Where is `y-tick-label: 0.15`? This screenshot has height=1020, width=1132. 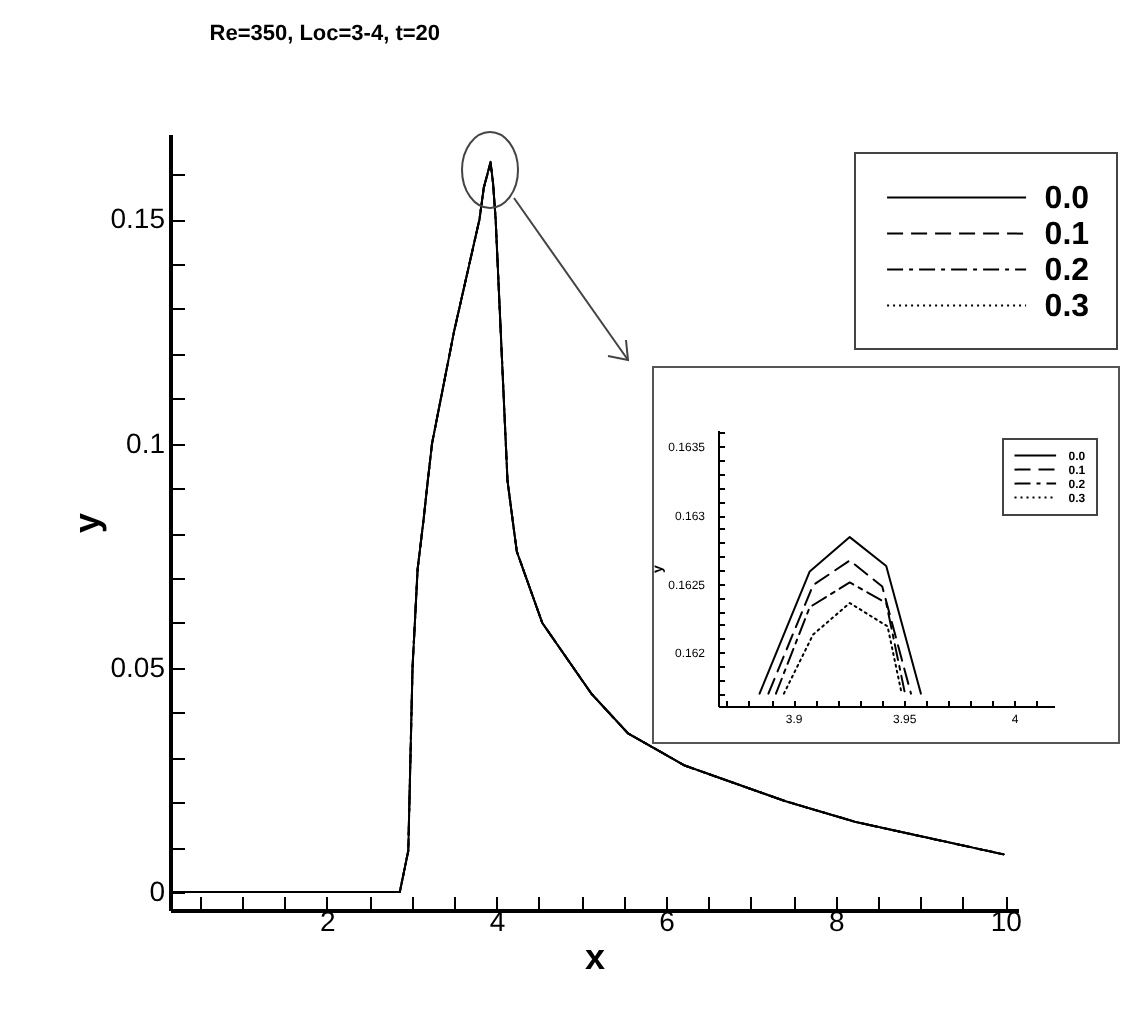
y-tick-label: 0.15 is located at coordinates (138, 218).